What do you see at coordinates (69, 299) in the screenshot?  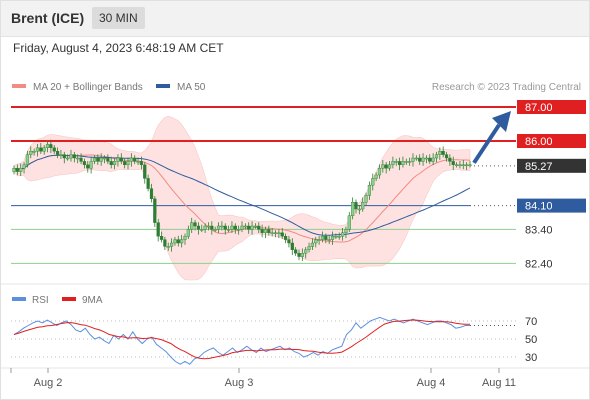 I see `legend-swatch-9ma` at bounding box center [69, 299].